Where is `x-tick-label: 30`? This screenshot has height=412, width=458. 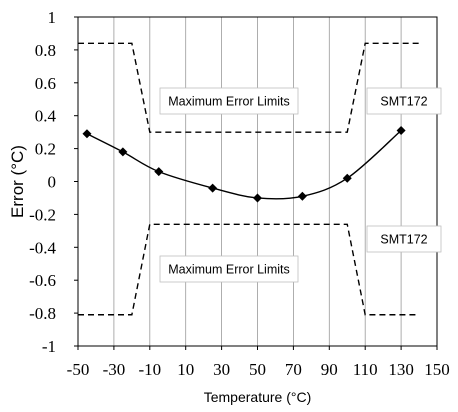 x-tick-label: 30 is located at coordinates (221, 369).